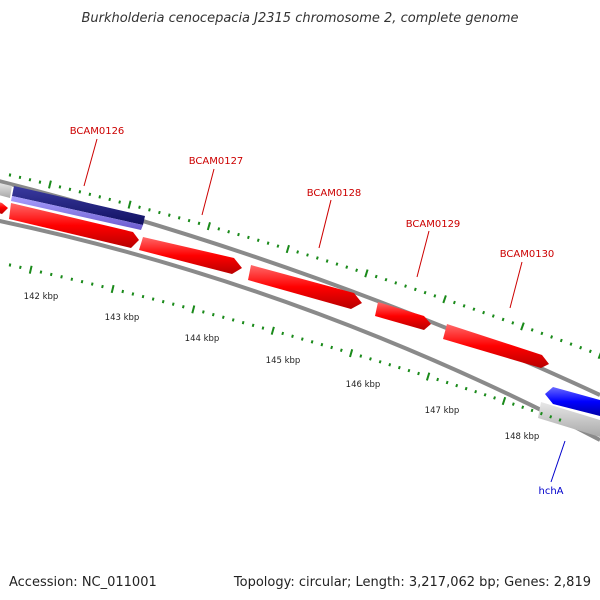 Image resolution: width=600 pixels, height=600 pixels. I want to click on gene-arrow-bcam0126, so click(74, 225).